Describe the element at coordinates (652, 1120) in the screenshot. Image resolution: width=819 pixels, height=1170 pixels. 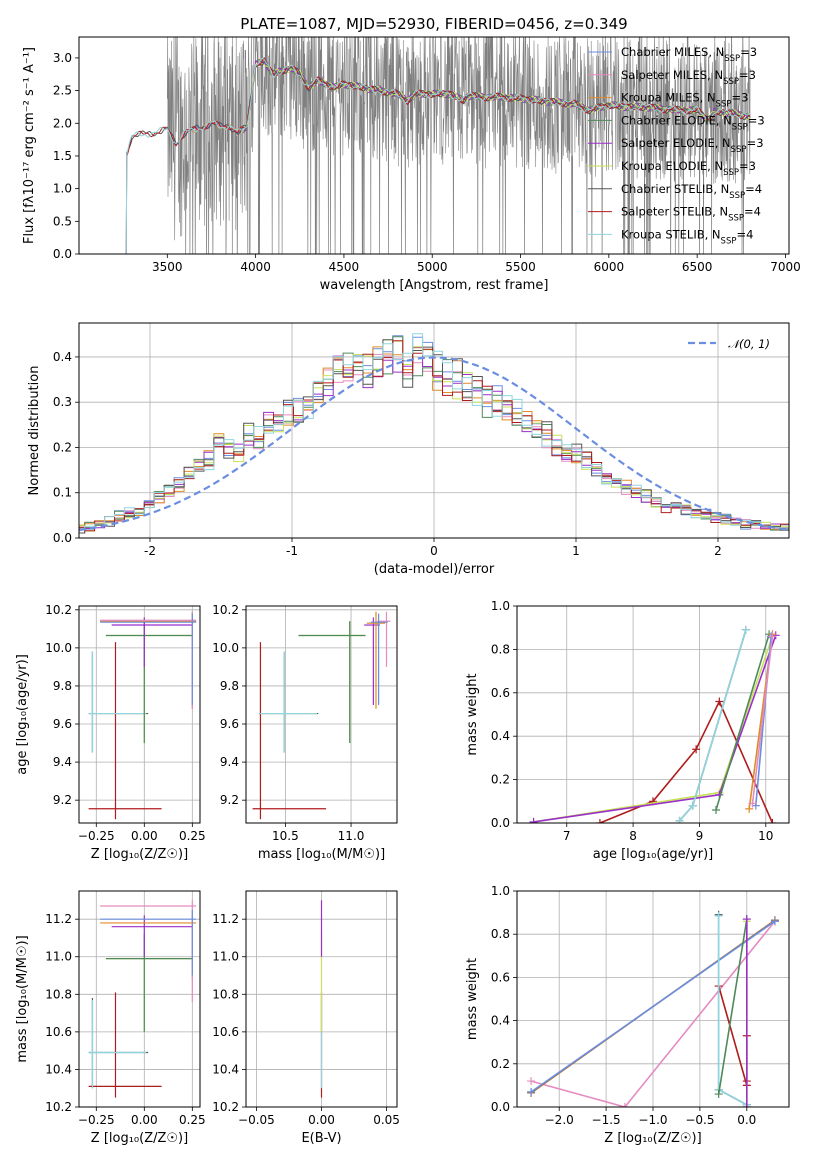
I see `x-tick-label: −1.0` at that location.